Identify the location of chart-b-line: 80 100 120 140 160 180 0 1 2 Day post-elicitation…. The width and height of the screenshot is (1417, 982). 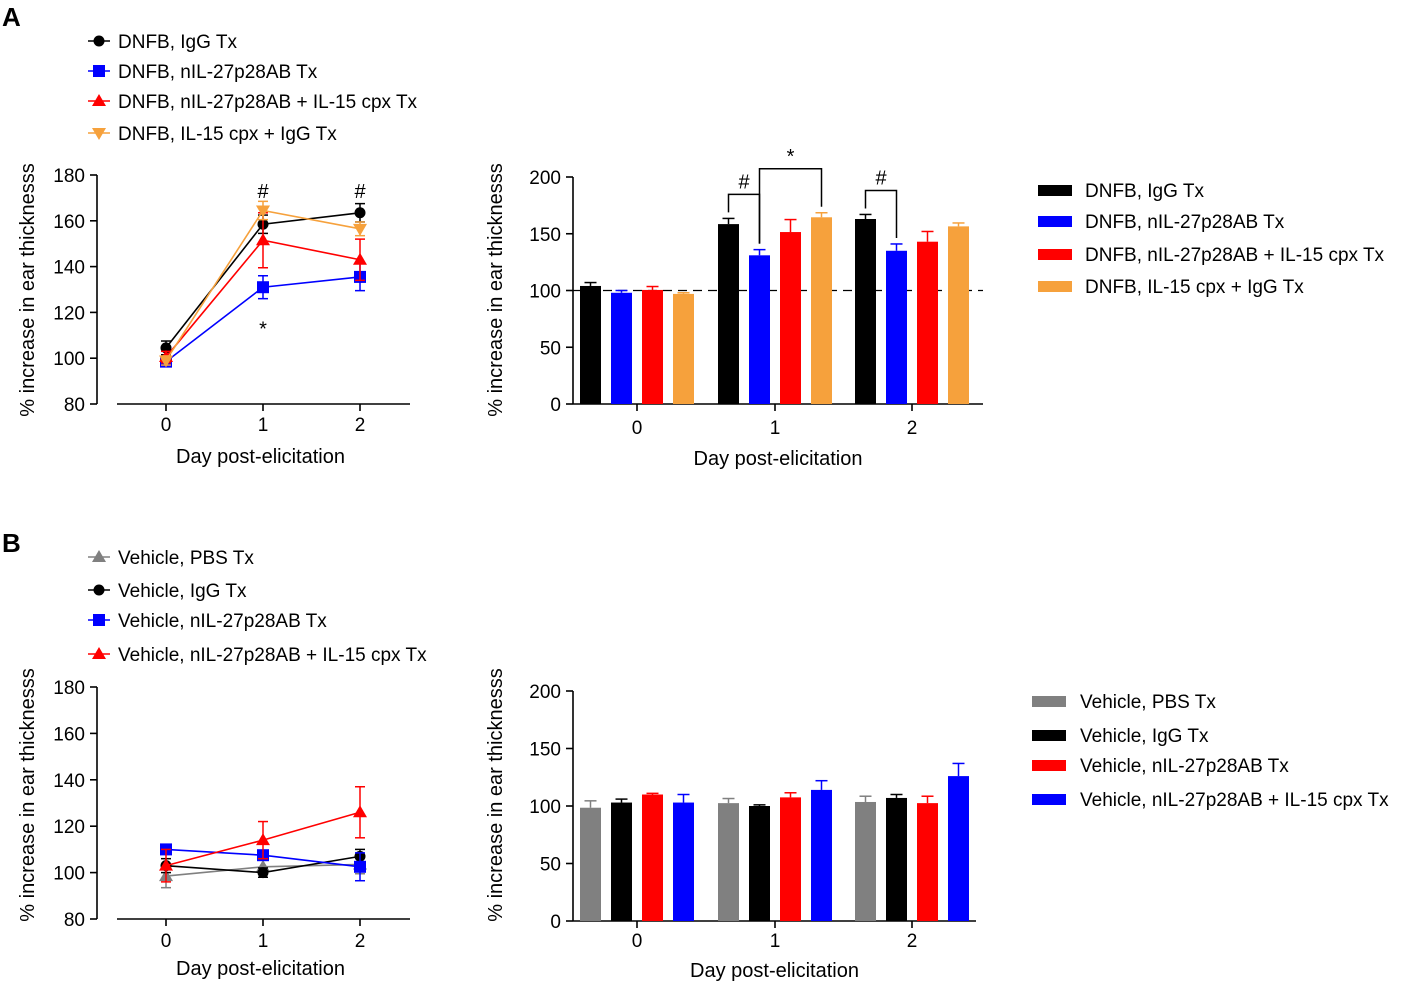
(222, 764).